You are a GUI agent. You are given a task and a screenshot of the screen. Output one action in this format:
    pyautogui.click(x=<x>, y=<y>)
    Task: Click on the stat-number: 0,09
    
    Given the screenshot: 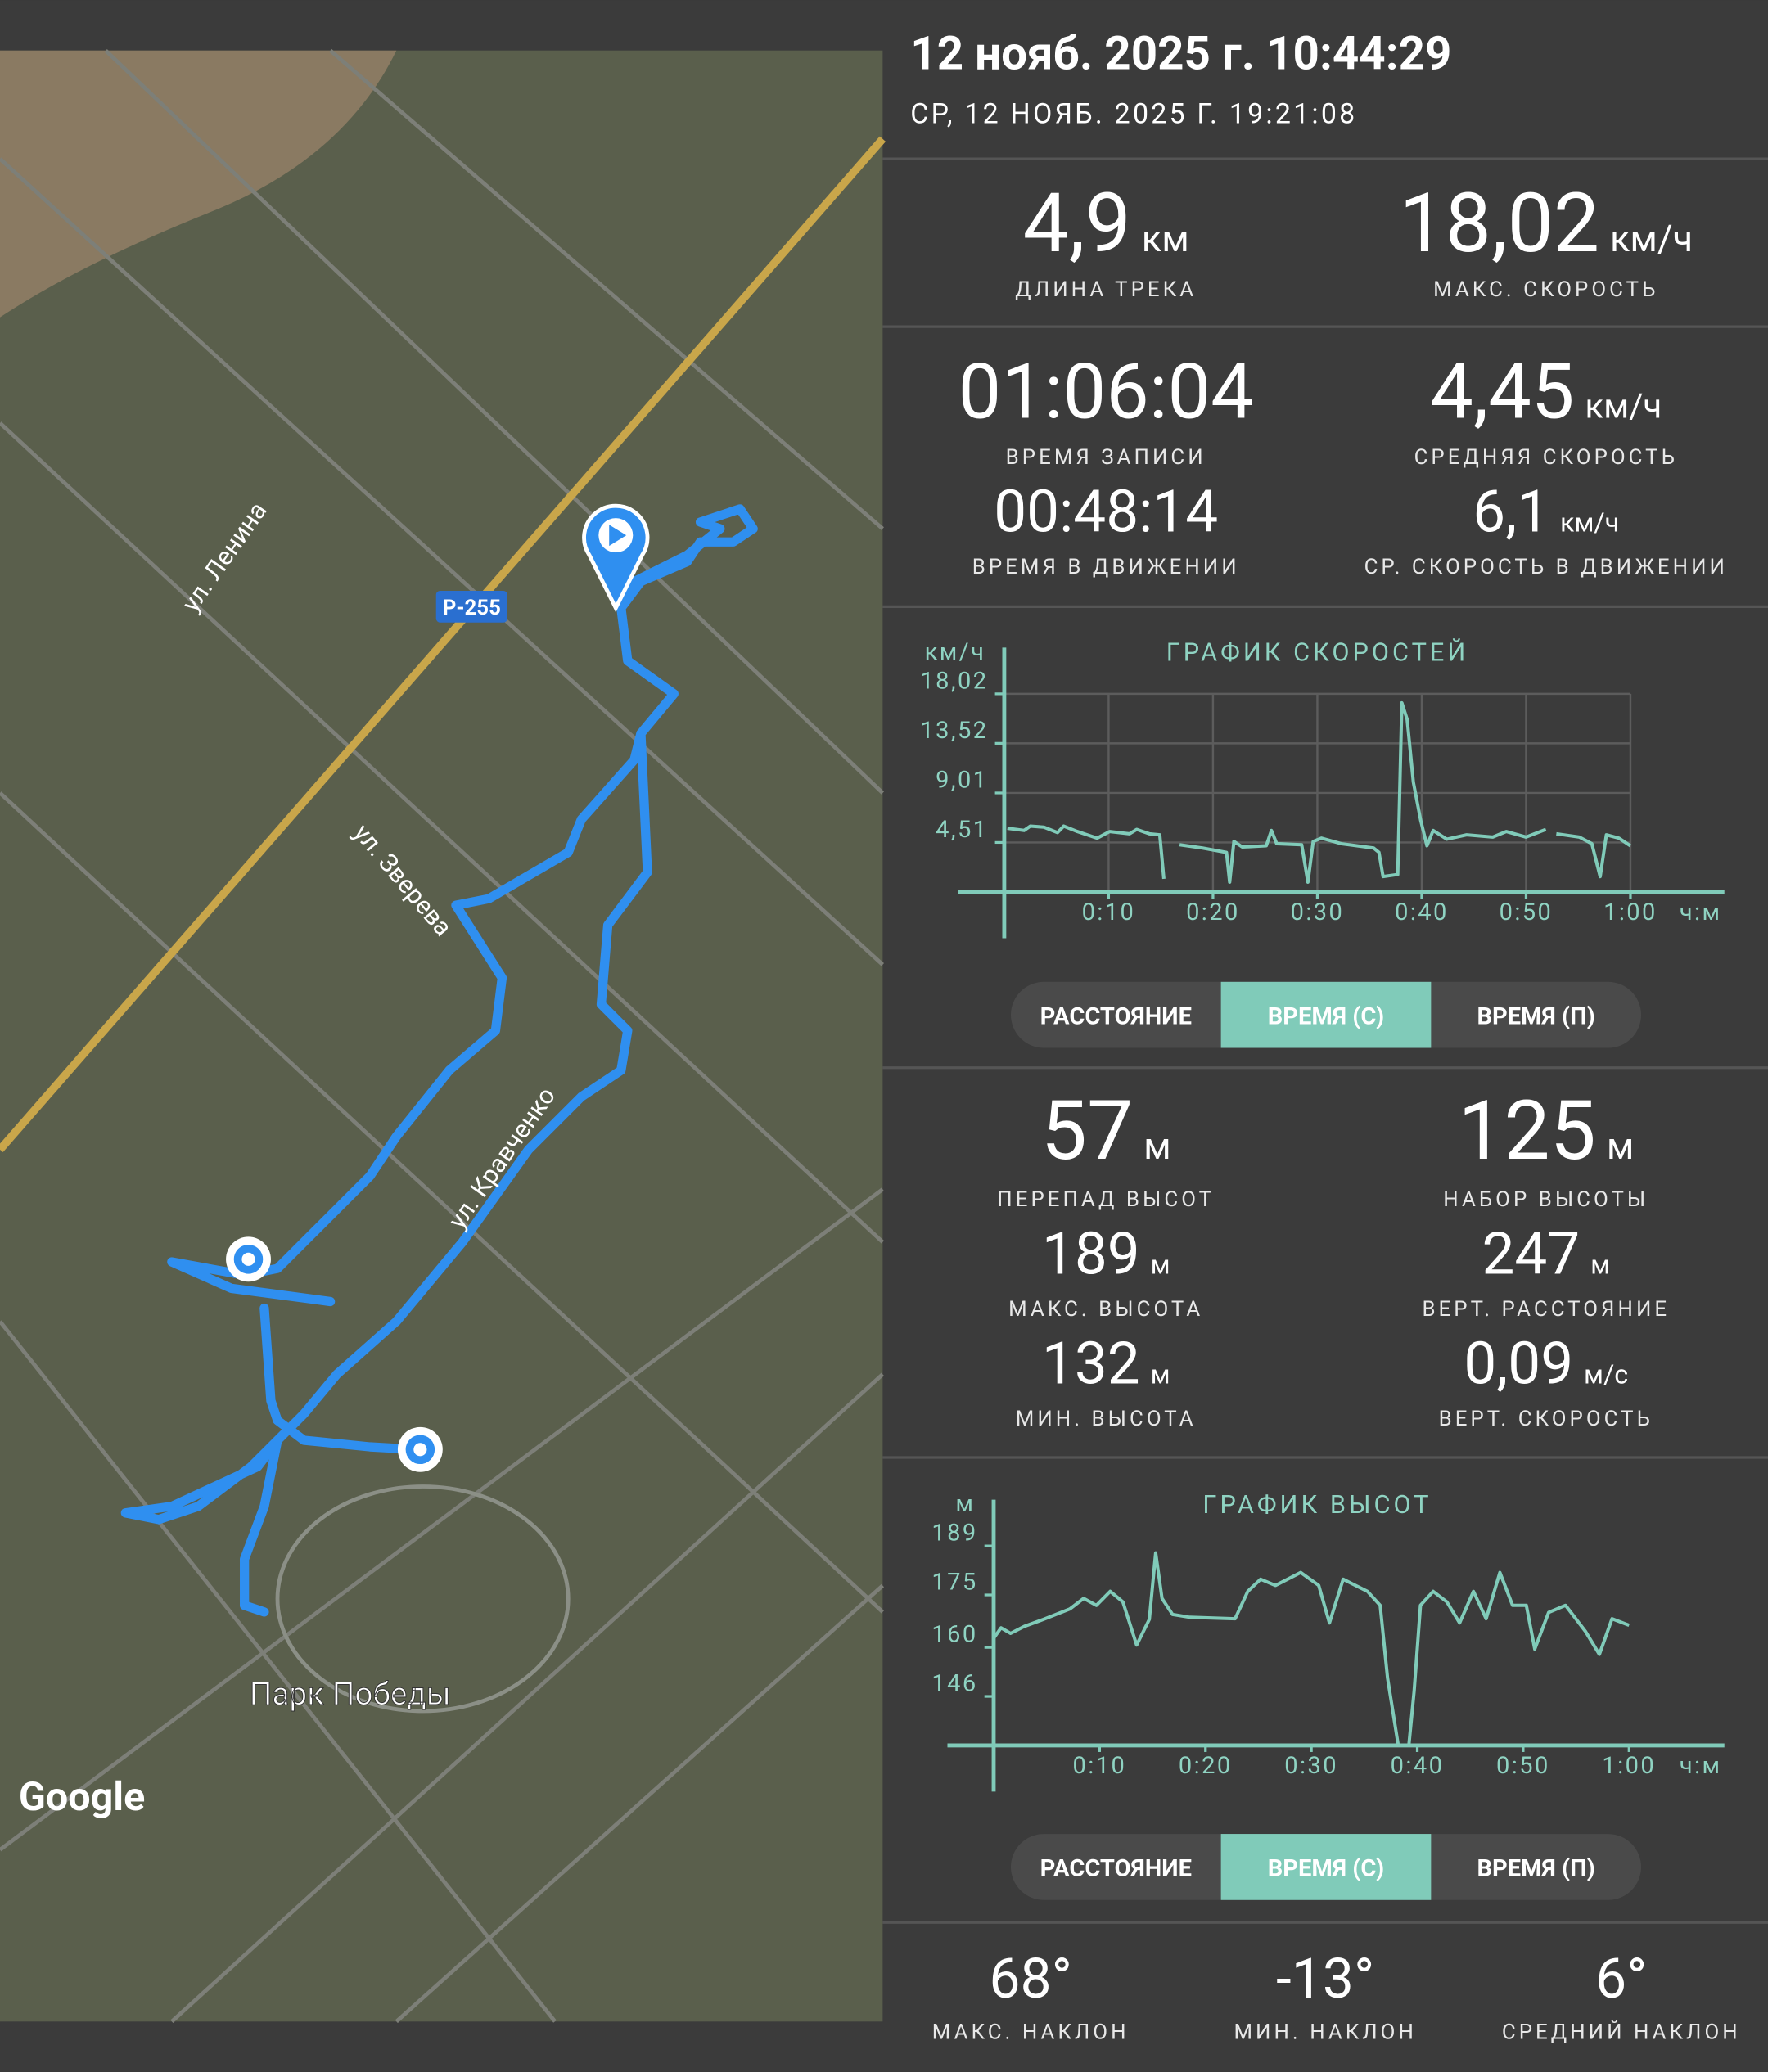 What is the action you would take?
    pyautogui.click(x=1519, y=1365)
    